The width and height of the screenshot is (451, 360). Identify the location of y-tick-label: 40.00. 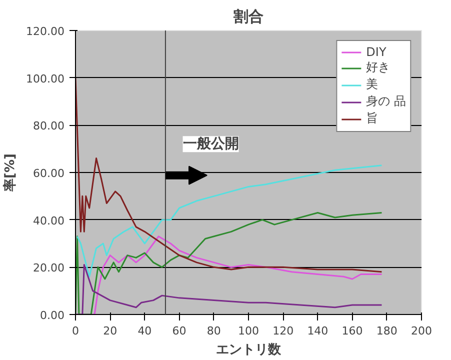
(49, 221).